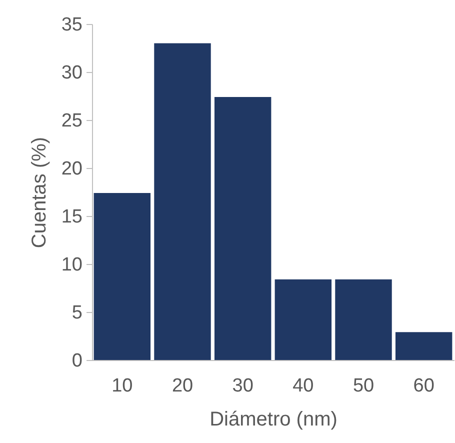 This screenshot has width=455, height=443. I want to click on y-axis-title: Cuentas (%), so click(39, 192).